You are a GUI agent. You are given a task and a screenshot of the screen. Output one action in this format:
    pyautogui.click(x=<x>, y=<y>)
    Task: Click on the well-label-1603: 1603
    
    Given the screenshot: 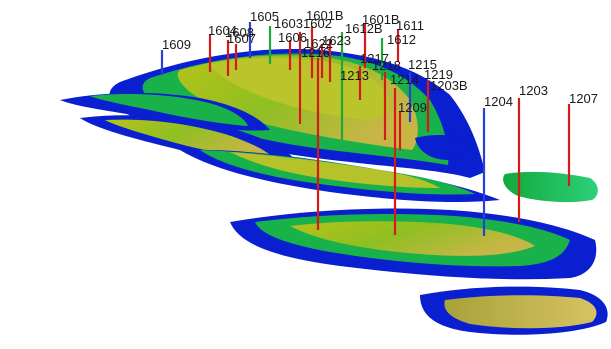 What is the action you would take?
    pyautogui.click(x=288, y=23)
    